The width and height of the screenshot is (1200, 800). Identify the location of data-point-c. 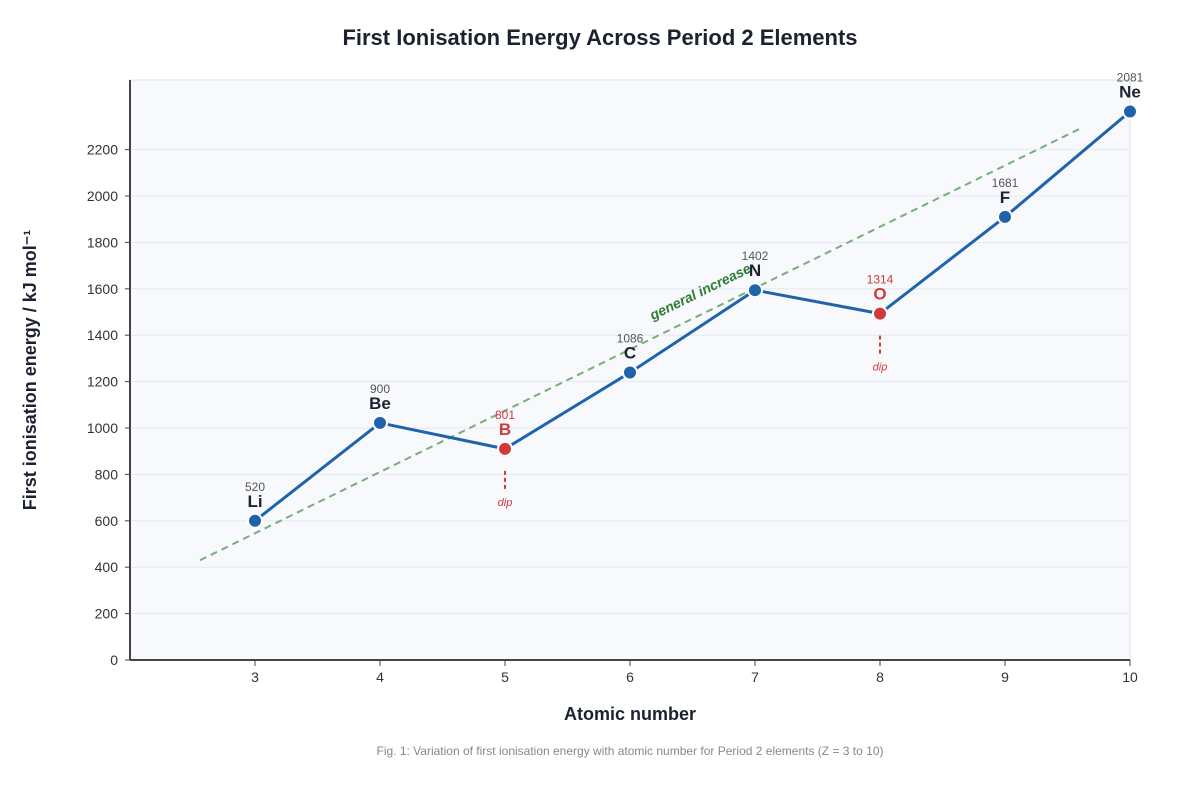
(630, 372).